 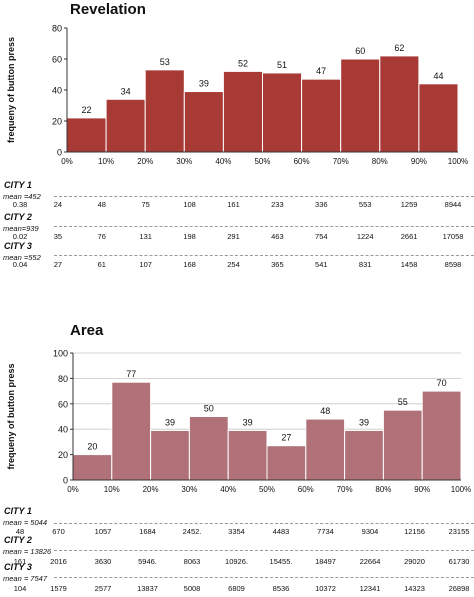 What do you see at coordinates (58, 236) in the screenshot?
I see `percentile-value: 35` at bounding box center [58, 236].